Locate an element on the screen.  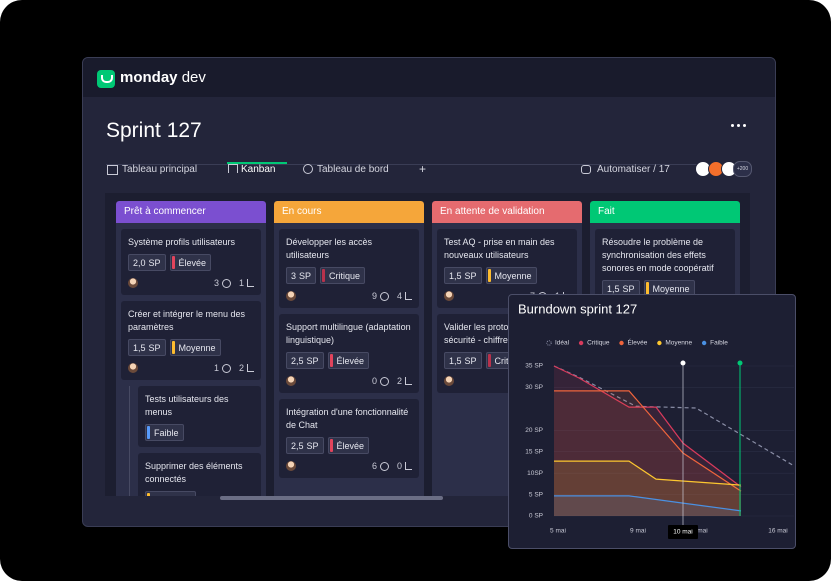
x-tick-label: 9 mai is located at coordinates (638, 531).